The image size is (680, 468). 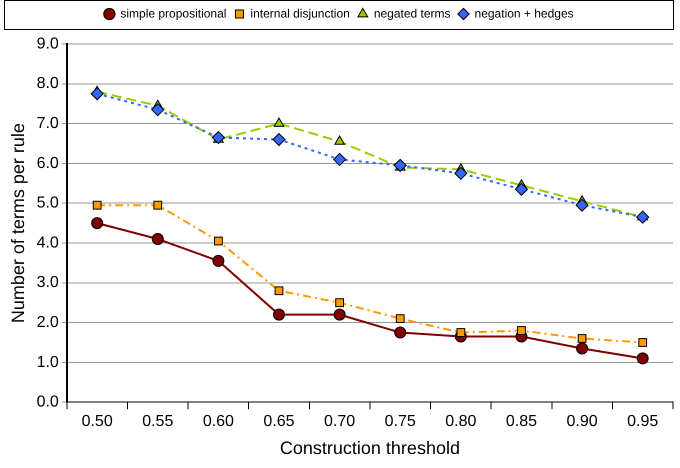 What do you see at coordinates (47, 163) in the screenshot?
I see `y-tick-label: 6.0` at bounding box center [47, 163].